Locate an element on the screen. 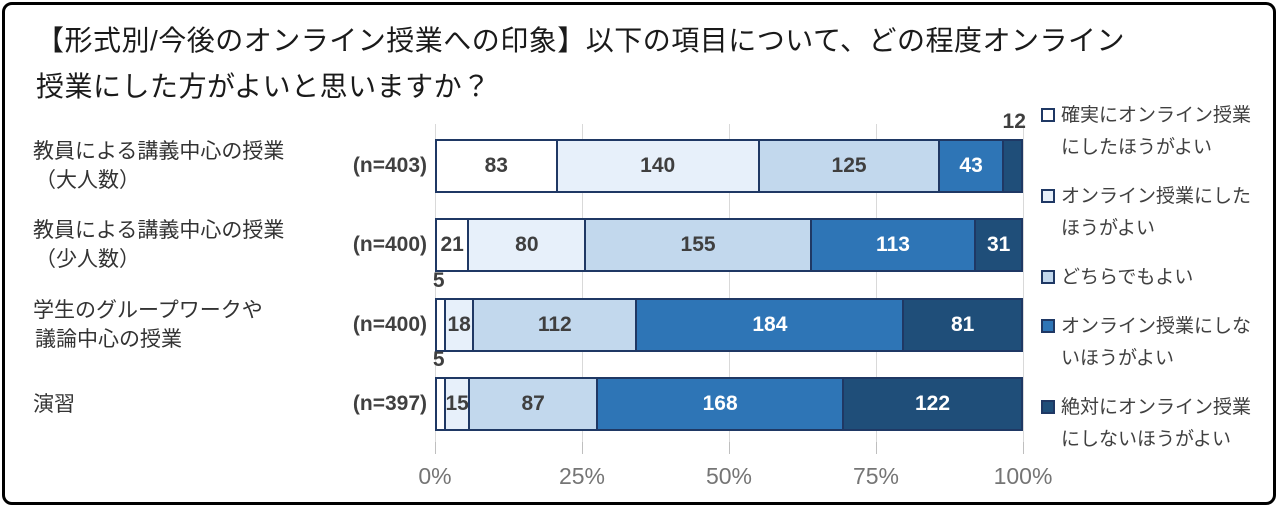 The width and height of the screenshot is (1278, 507). value-label: 113 is located at coordinates (893, 244).